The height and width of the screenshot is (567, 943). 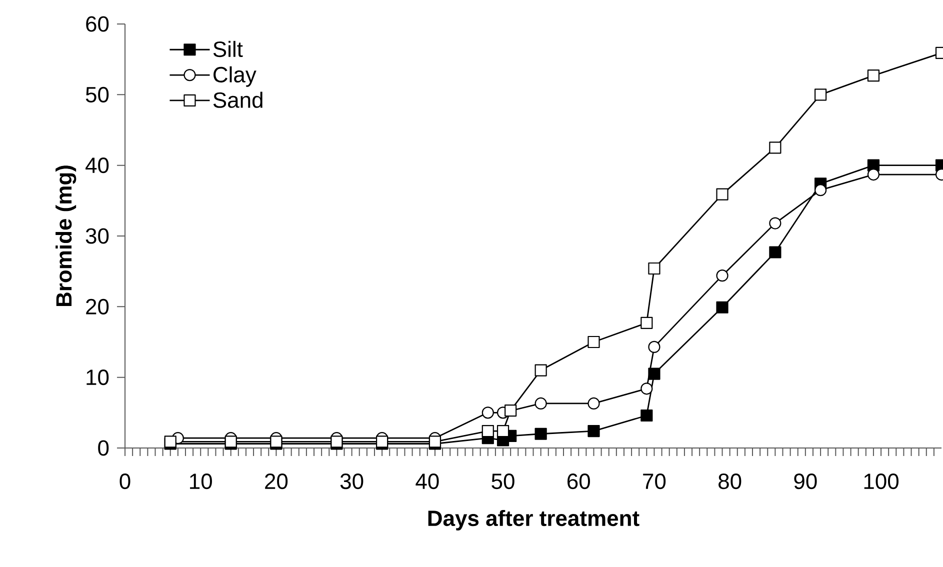 What do you see at coordinates (228, 49) in the screenshot?
I see `legend-label: Silt` at bounding box center [228, 49].